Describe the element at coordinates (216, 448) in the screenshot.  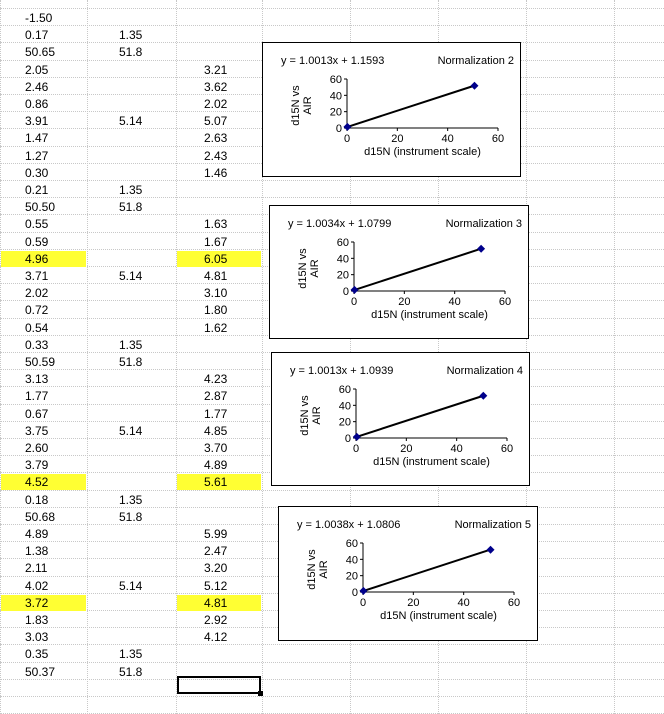
I see `cell-c-row-26: 3.70` at that location.